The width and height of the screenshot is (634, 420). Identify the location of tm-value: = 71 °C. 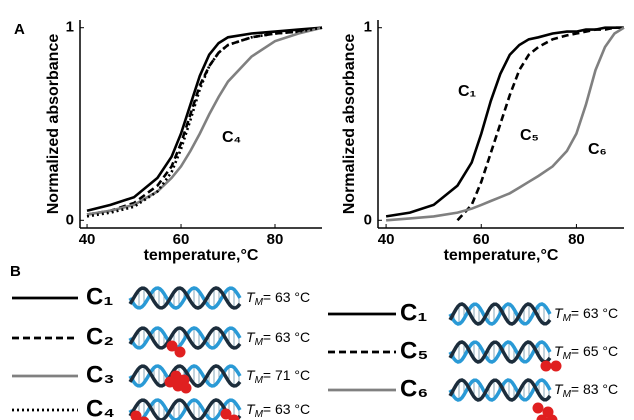
(286, 375).